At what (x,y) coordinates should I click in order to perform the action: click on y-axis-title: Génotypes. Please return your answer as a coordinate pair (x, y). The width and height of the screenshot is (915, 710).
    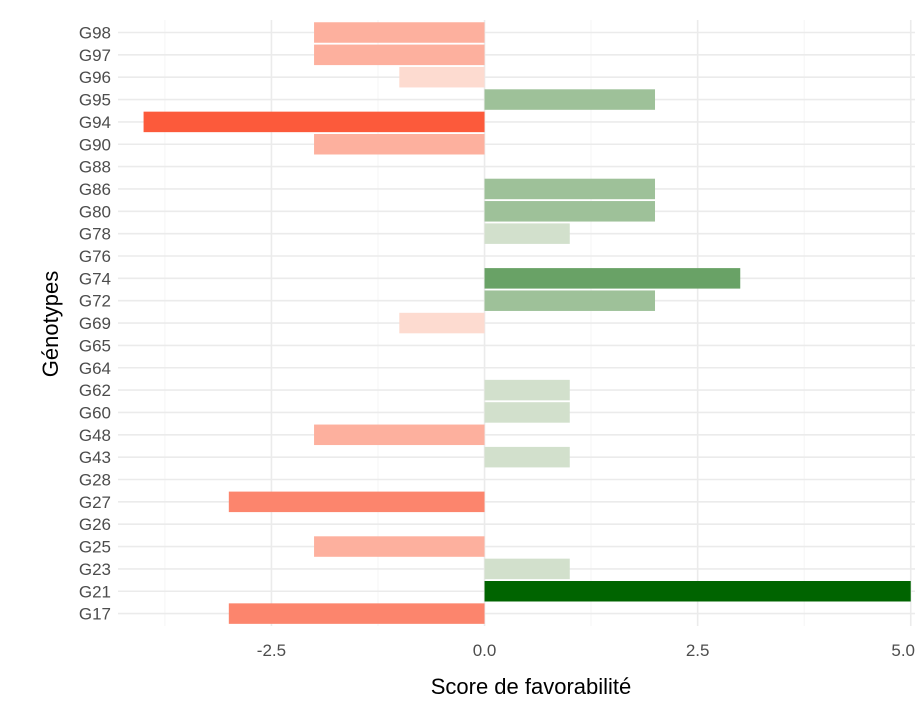
    Looking at the image, I should click on (50, 324).